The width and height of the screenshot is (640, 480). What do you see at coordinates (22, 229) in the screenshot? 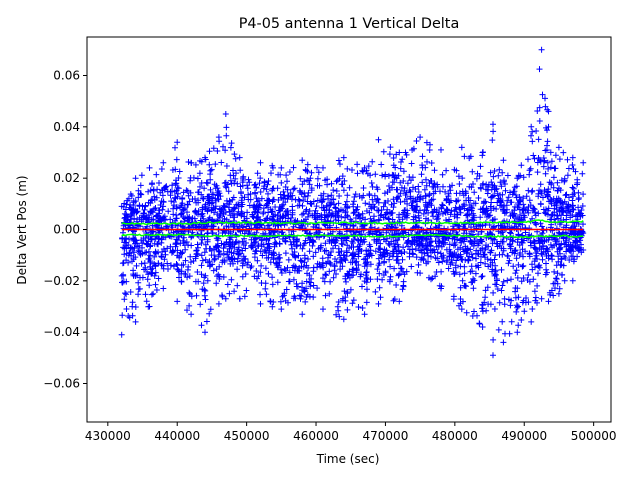
I see `y-axis-label: Delta Vert Pos (m)` at bounding box center [22, 229].